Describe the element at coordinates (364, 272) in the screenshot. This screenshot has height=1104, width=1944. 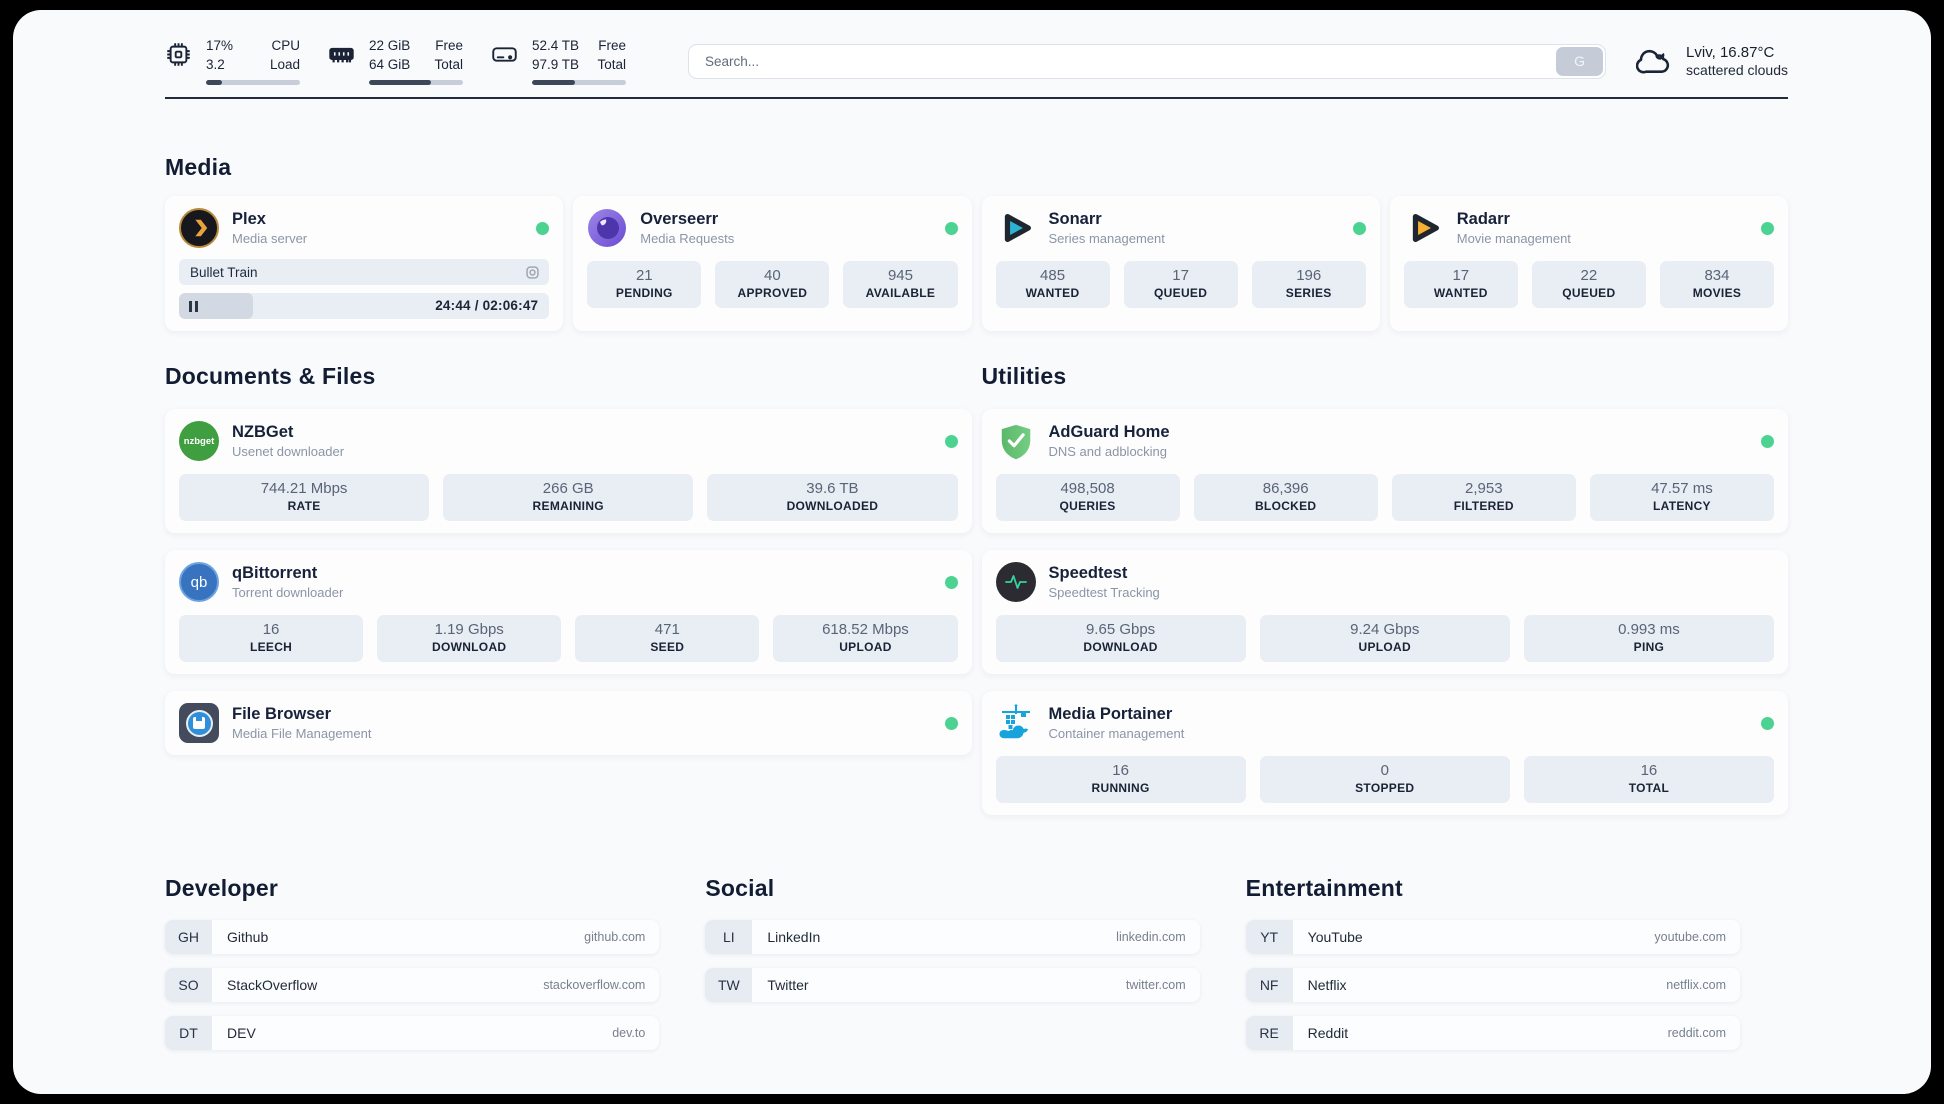
I see `now-playing-row: Bullet Train` at that location.